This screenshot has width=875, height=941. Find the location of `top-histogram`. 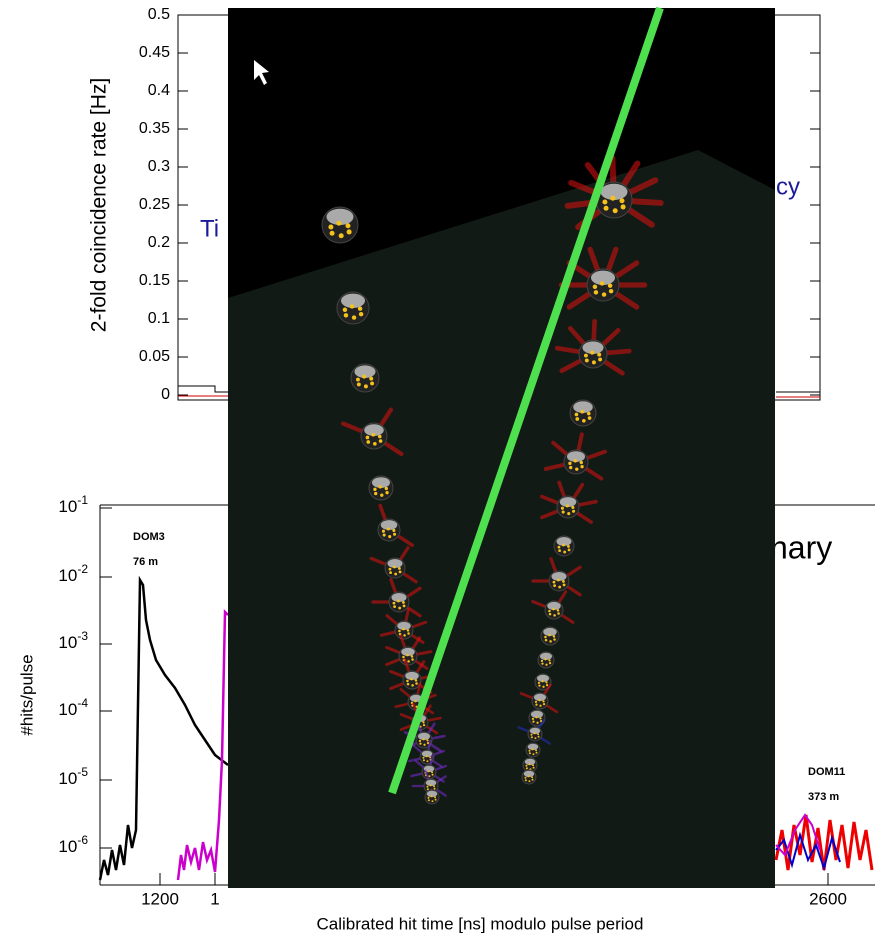

top-histogram is located at coordinates (499, 389).